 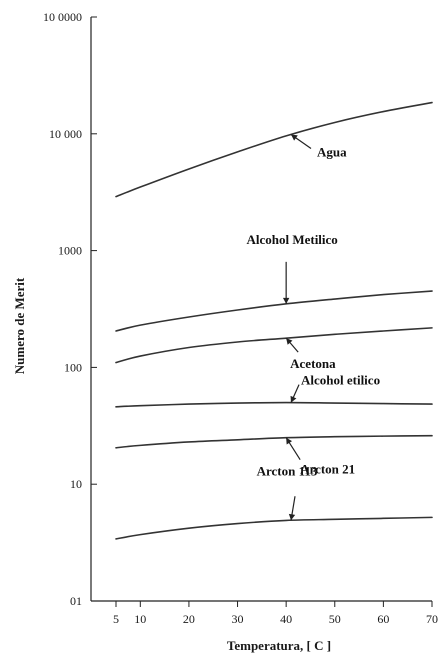 I want to click on y-tick-label: 10 000, so click(x=65, y=134).